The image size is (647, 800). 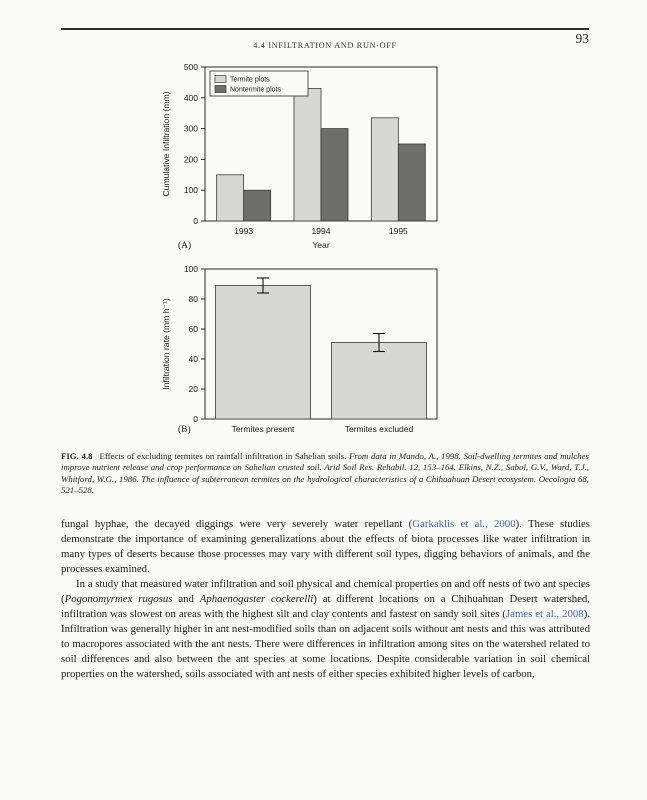 What do you see at coordinates (77, 456) in the screenshot?
I see `figure-caption-label: FIG. 4.8` at bounding box center [77, 456].